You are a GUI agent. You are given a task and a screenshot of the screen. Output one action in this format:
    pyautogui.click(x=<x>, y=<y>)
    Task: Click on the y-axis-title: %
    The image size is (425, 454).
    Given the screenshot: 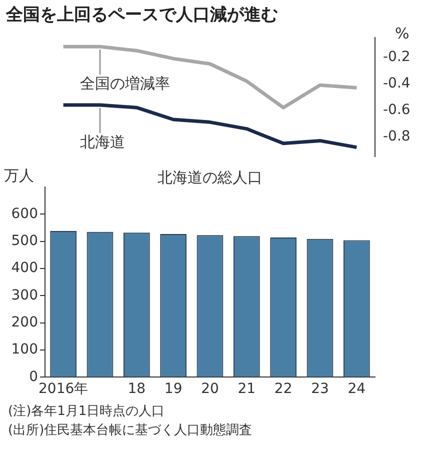 What is the action you would take?
    pyautogui.click(x=402, y=33)
    